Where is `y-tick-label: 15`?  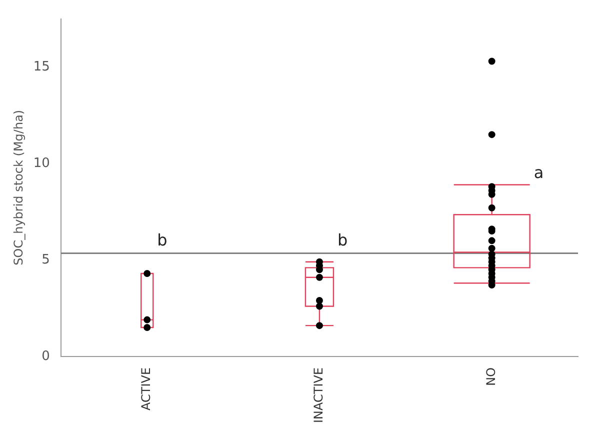
y-tick-label: 15 is located at coordinates (41, 66).